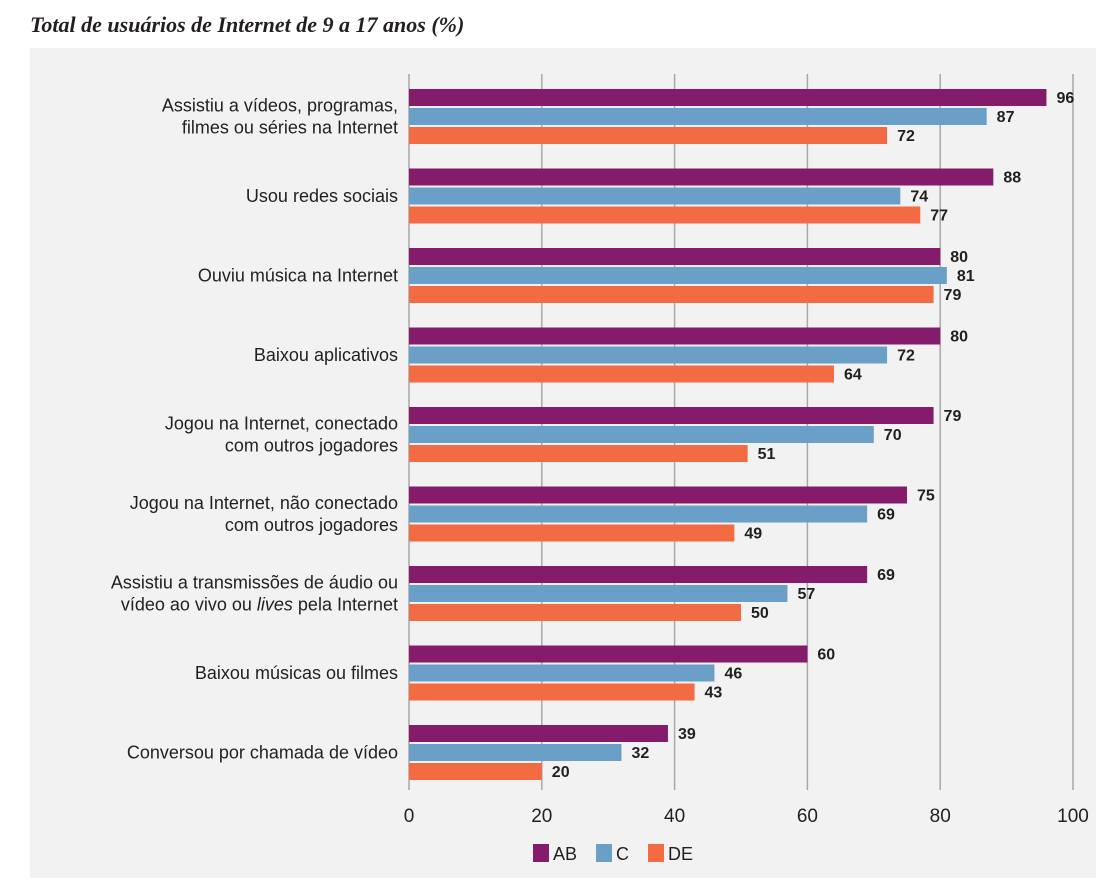 This screenshot has height=885, width=1105. I want to click on legend-label-de: DE, so click(680, 854).